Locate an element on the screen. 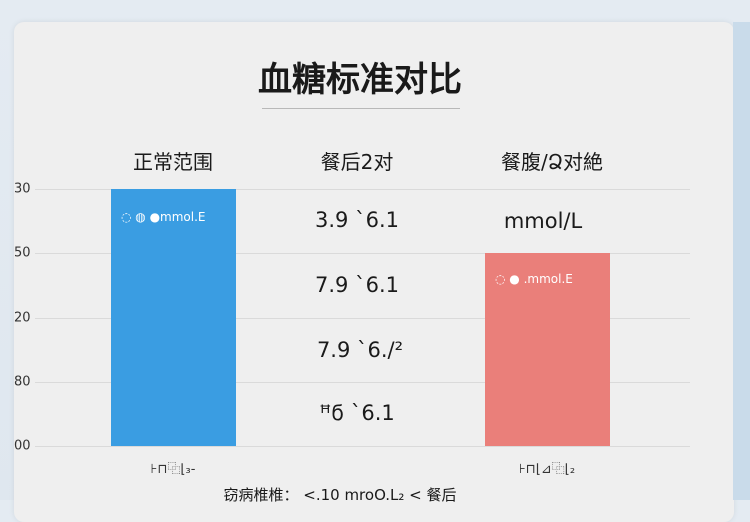  x-label-2: ⊦⊓⌊⊿⿻⌊₂ is located at coordinates (547, 469).